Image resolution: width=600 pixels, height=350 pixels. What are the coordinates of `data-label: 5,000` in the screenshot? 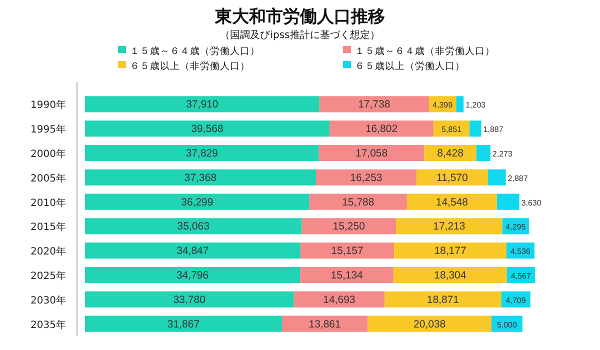 It's located at (507, 325).